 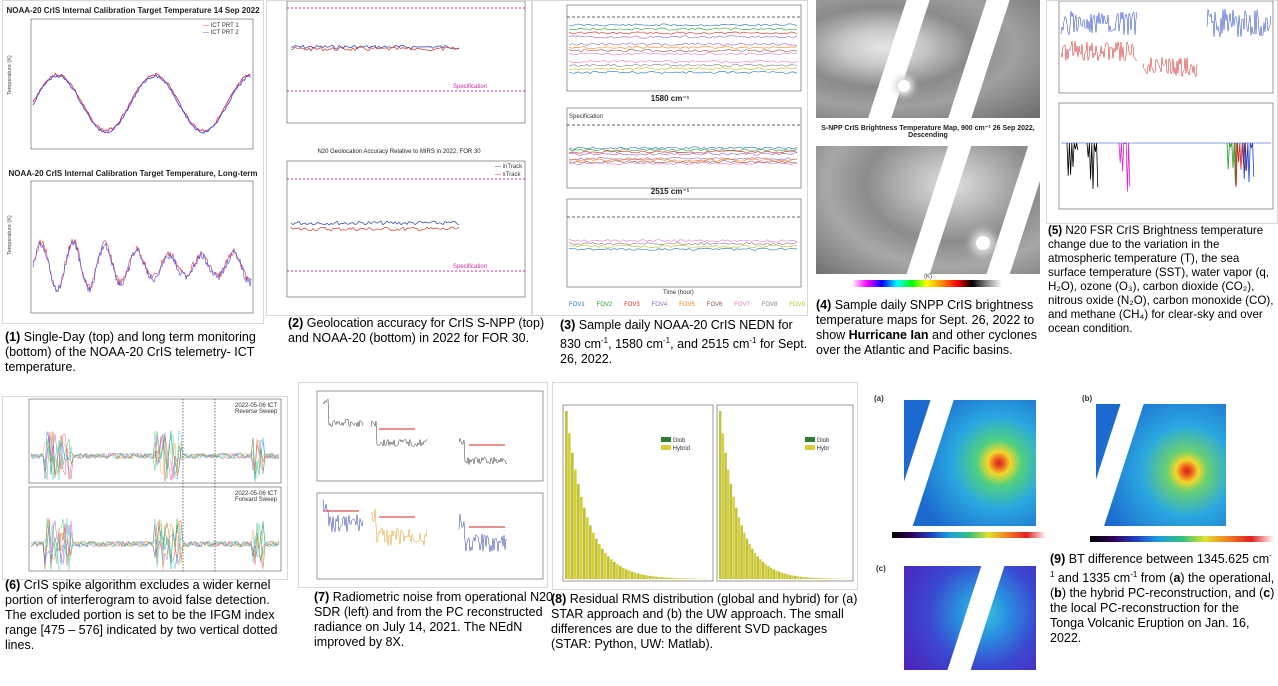 What do you see at coordinates (927, 283) in the screenshot?
I see `bt-colorbar` at bounding box center [927, 283].